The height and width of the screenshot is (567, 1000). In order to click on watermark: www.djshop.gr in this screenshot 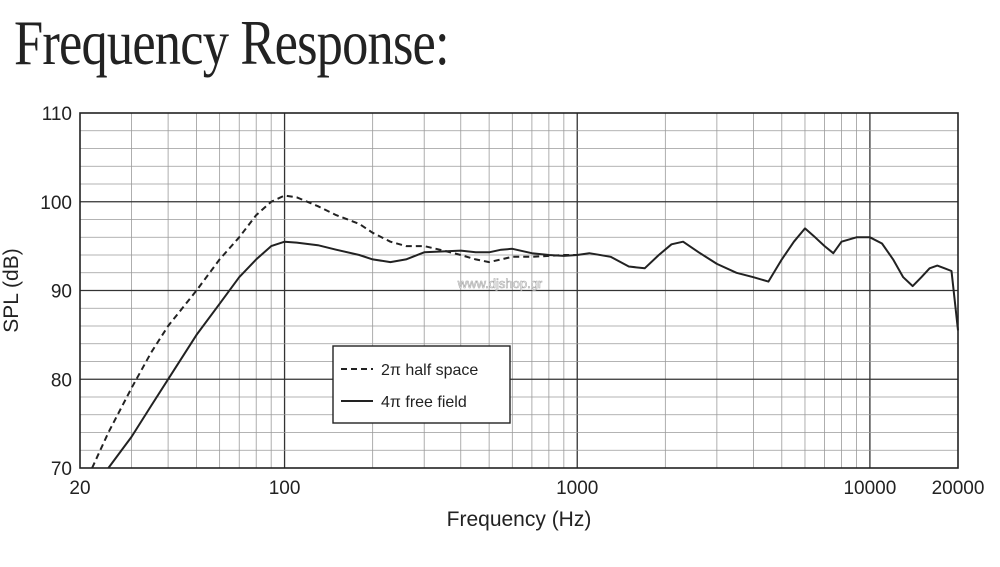, I will do `click(500, 283)`.